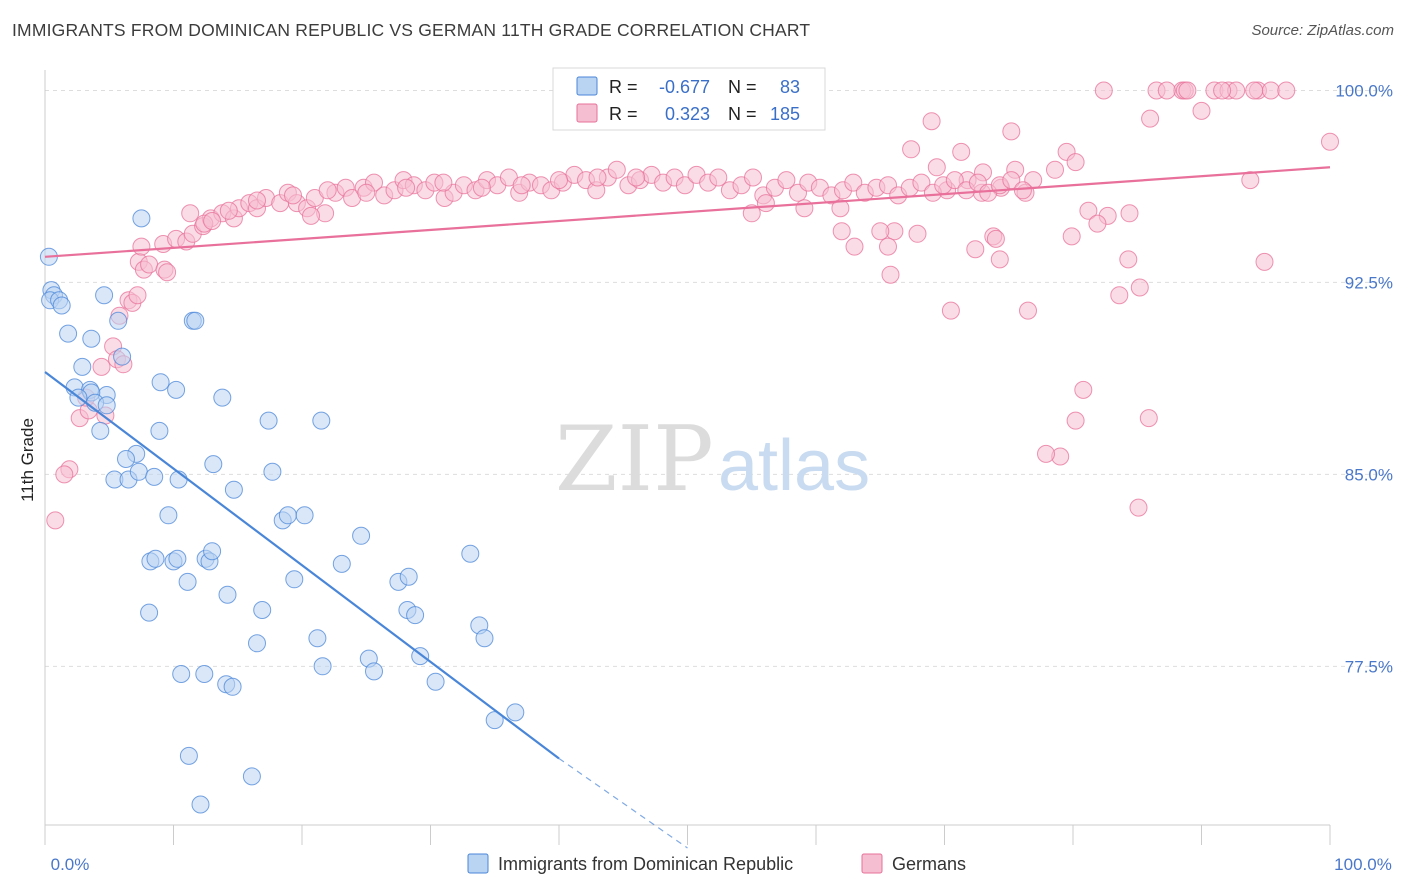 Image resolution: width=1406 pixels, height=892 pixels. What do you see at coordinates (872, 863) in the screenshot?
I see `bottom-legend-swatch-pink` at bounding box center [872, 863].